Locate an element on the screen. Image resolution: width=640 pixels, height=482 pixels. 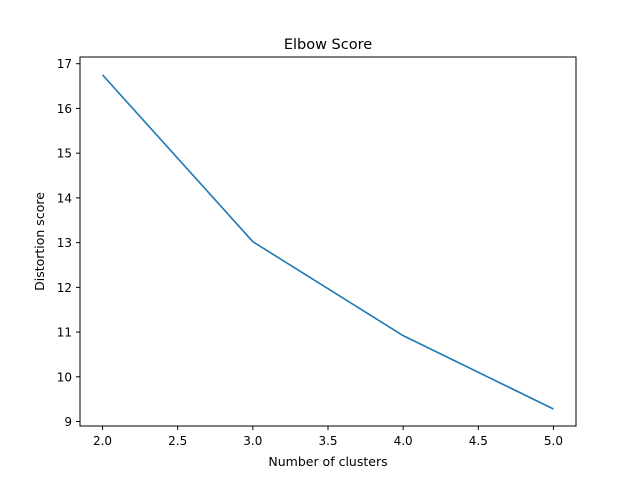
x-tick-label: 3.5 is located at coordinates (327, 441).